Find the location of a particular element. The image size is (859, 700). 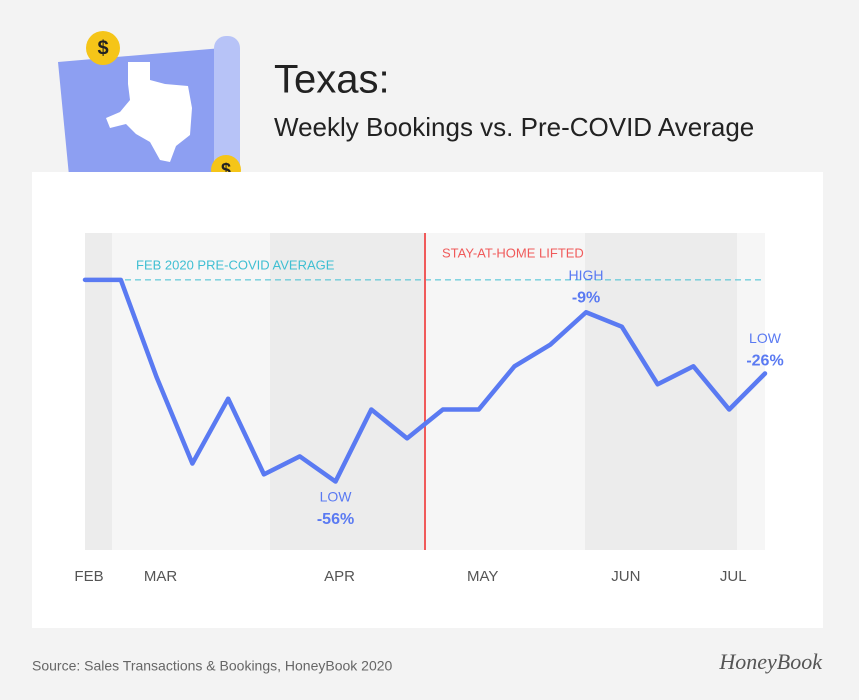

value-label: -9% is located at coordinates (586, 297).